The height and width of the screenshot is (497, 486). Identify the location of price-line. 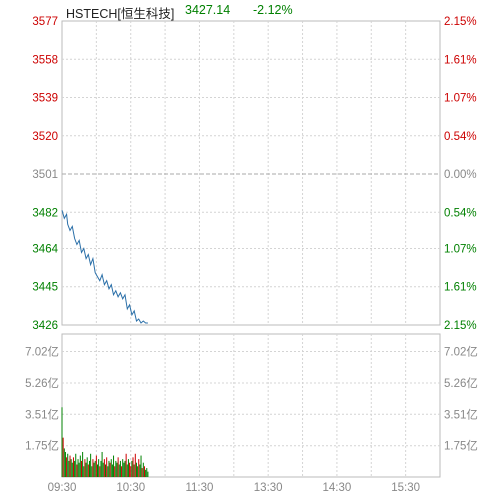
(104, 267).